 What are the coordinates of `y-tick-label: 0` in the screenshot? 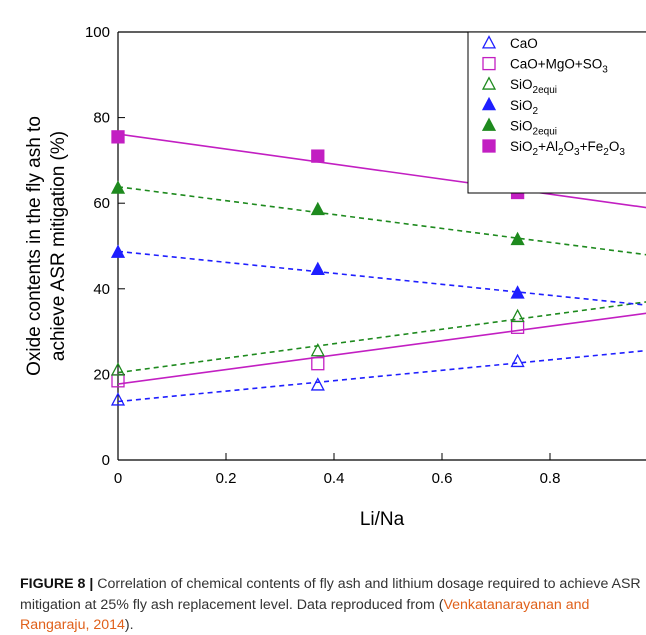 It's located at (106, 460).